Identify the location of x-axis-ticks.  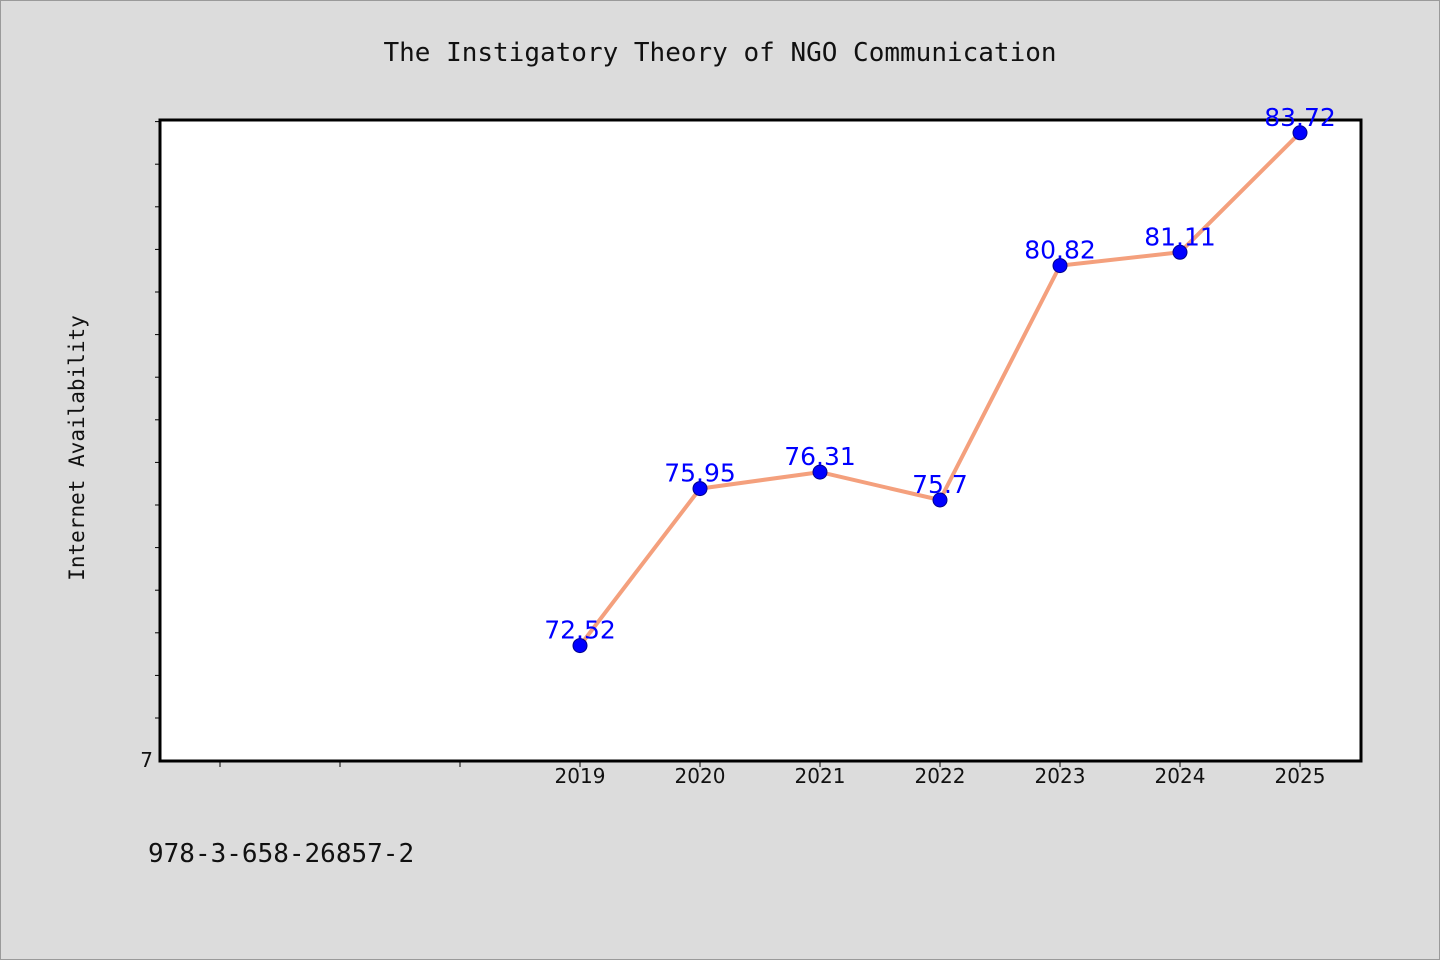
(760, 764).